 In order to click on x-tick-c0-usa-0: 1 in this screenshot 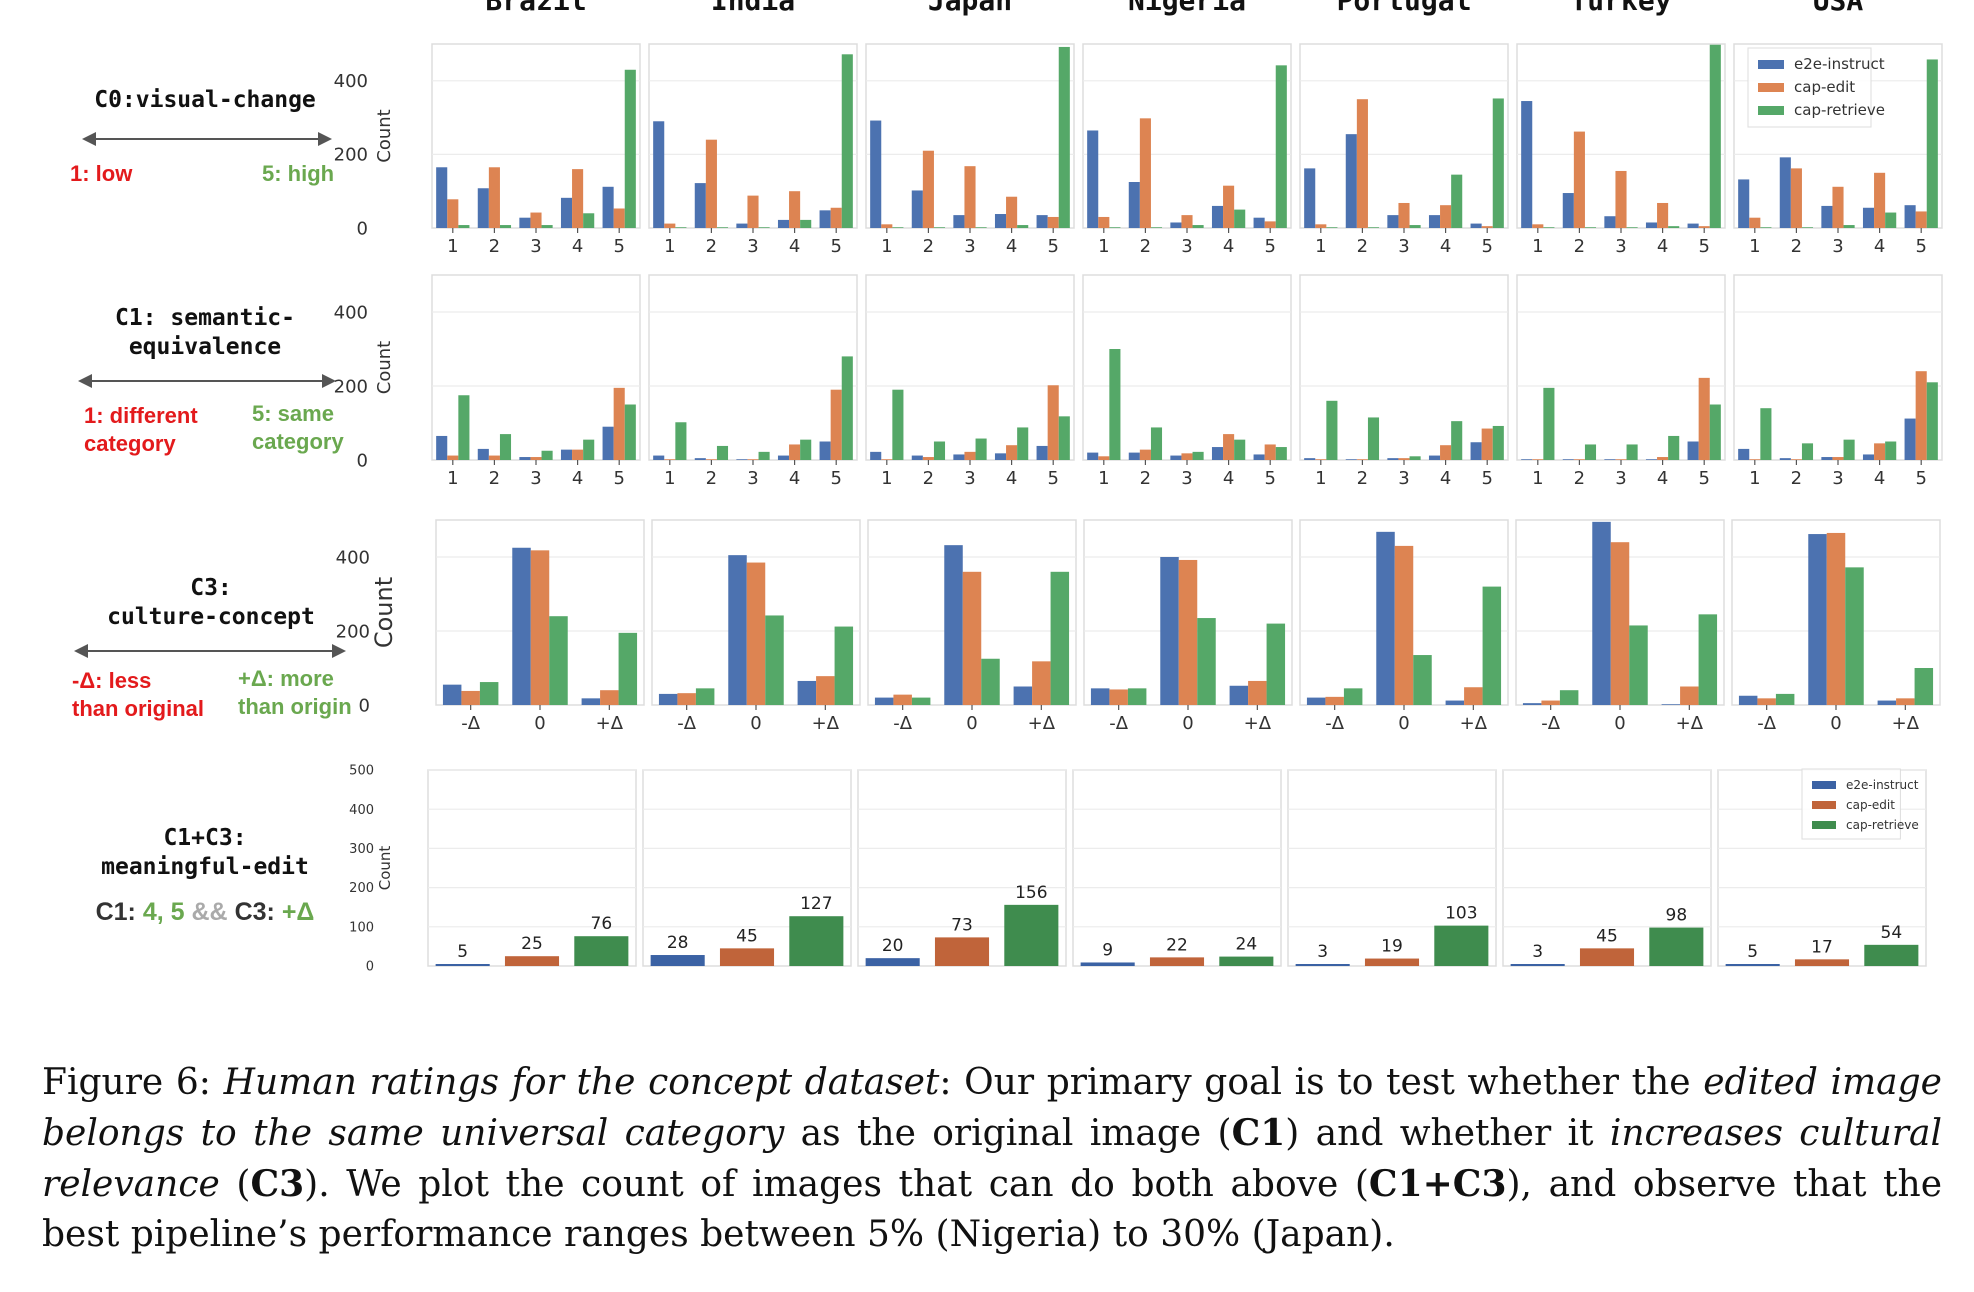, I will do `click(1754, 246)`.